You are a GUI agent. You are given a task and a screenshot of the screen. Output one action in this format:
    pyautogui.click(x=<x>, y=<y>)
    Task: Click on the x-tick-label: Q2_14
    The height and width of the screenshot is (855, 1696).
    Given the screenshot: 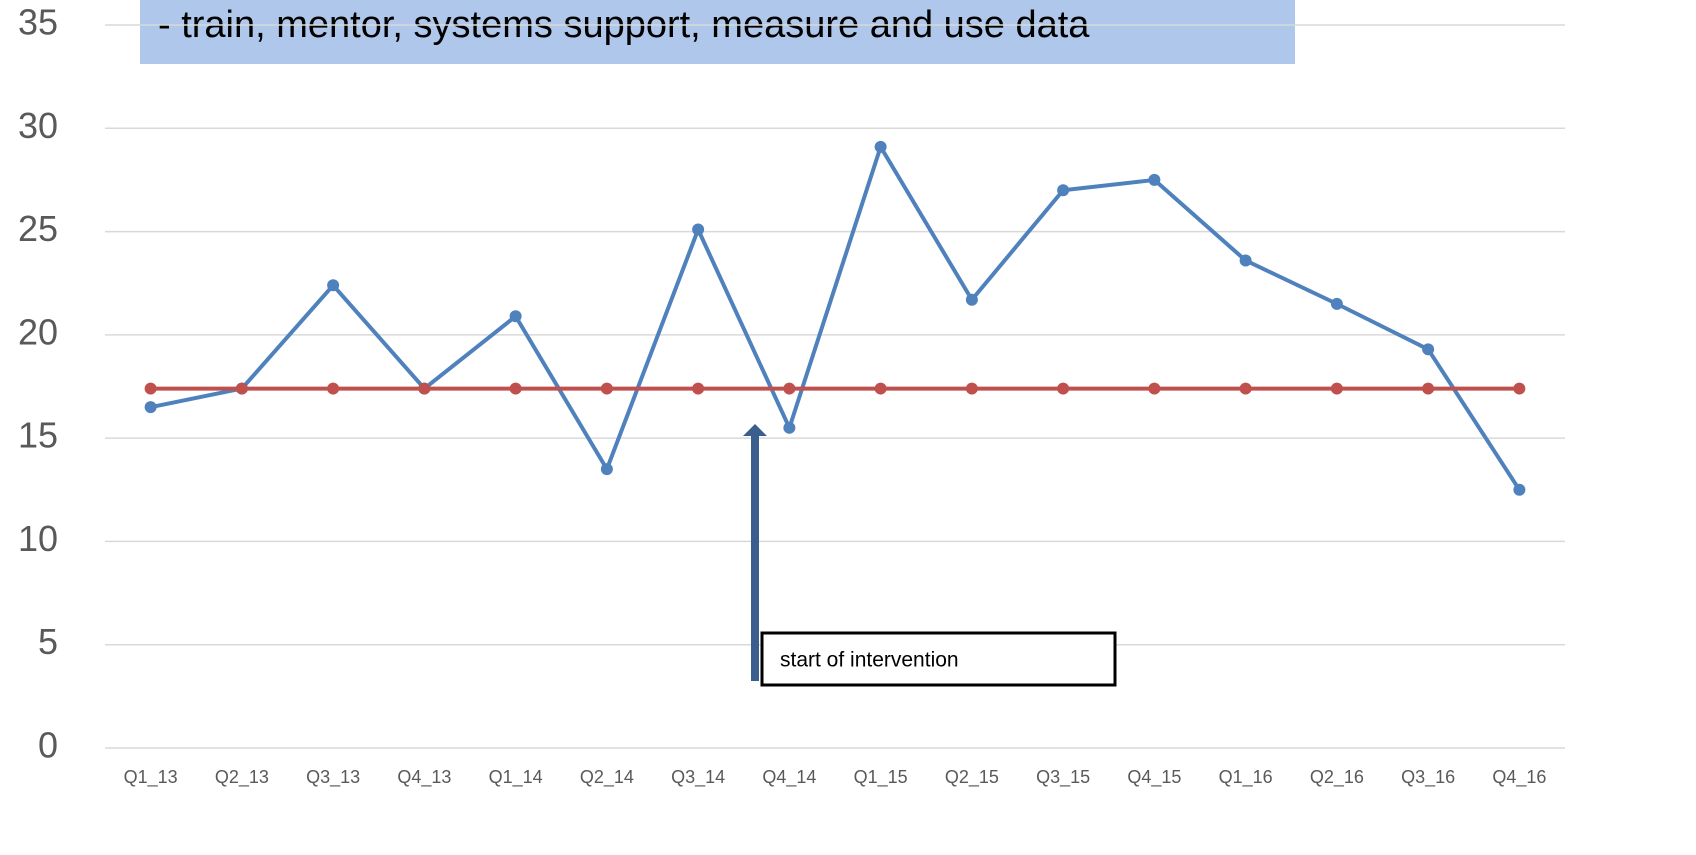 What is the action you would take?
    pyautogui.click(x=607, y=777)
    